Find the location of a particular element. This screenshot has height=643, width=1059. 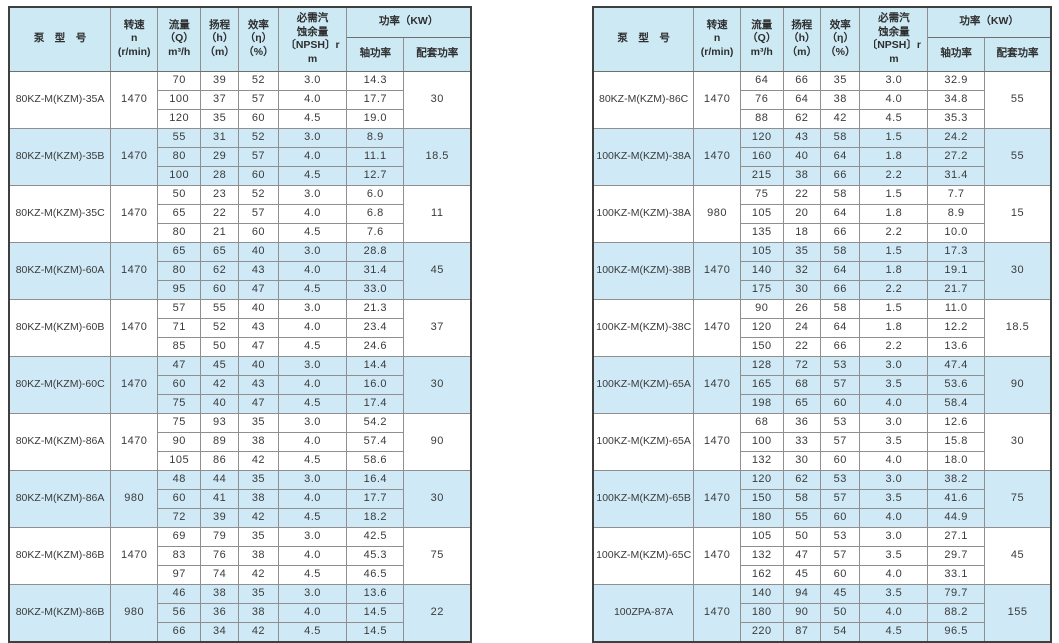

table-row: 80KZ-M(KZM)-60A 1470 65 65 40 3.0 28.8 45 is located at coordinates (240, 270).